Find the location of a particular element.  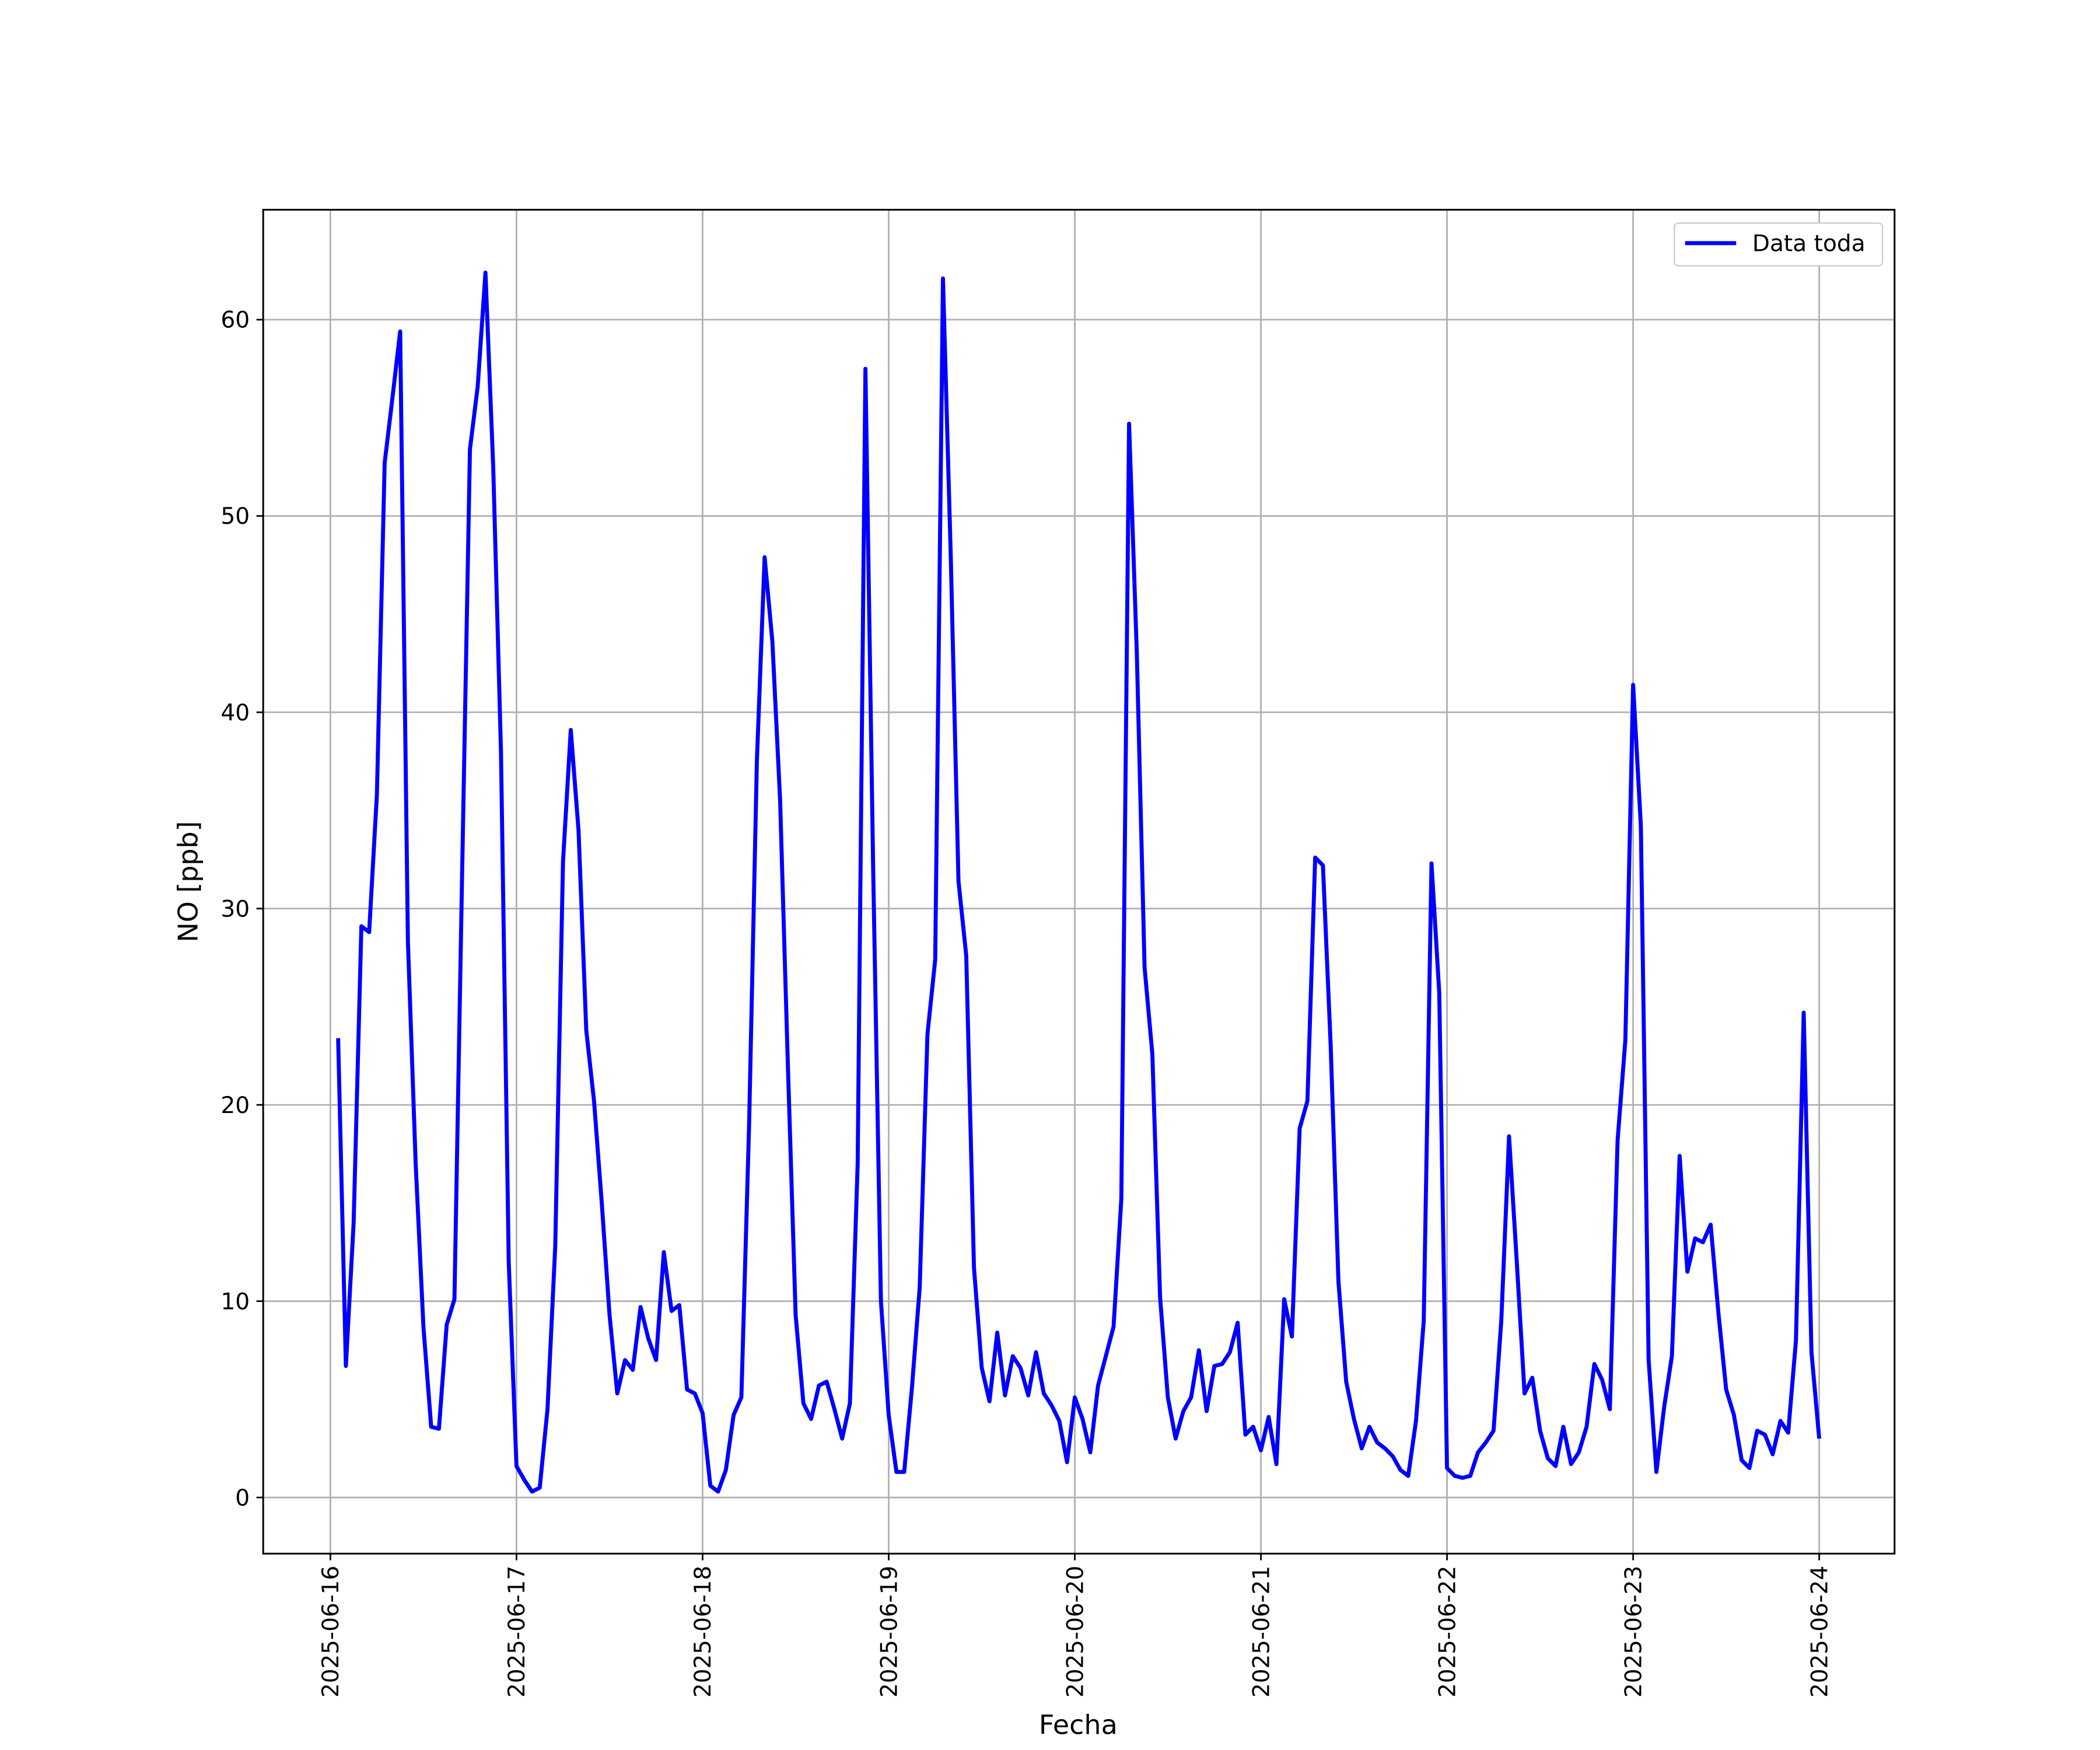

x-tick-label: 2025-06-23 is located at coordinates (1633, 1632).